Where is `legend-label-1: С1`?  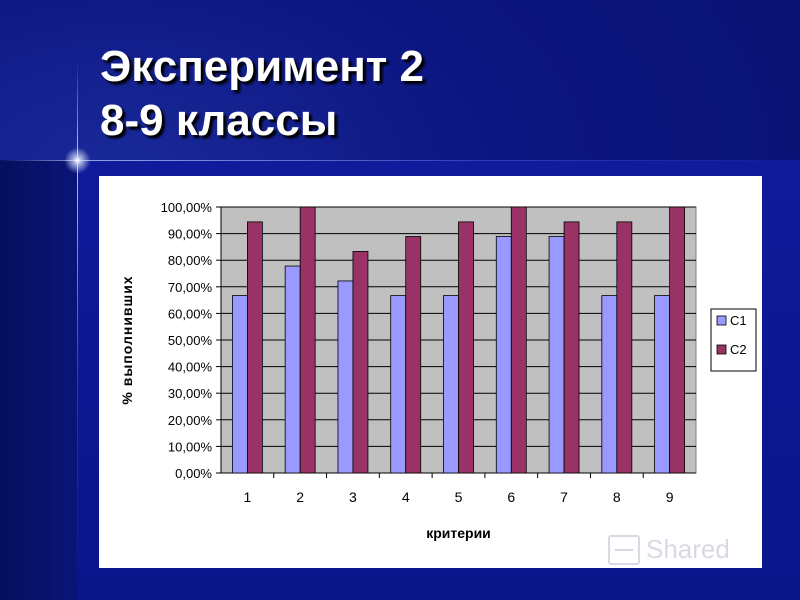 legend-label-1: С1 is located at coordinates (738, 320).